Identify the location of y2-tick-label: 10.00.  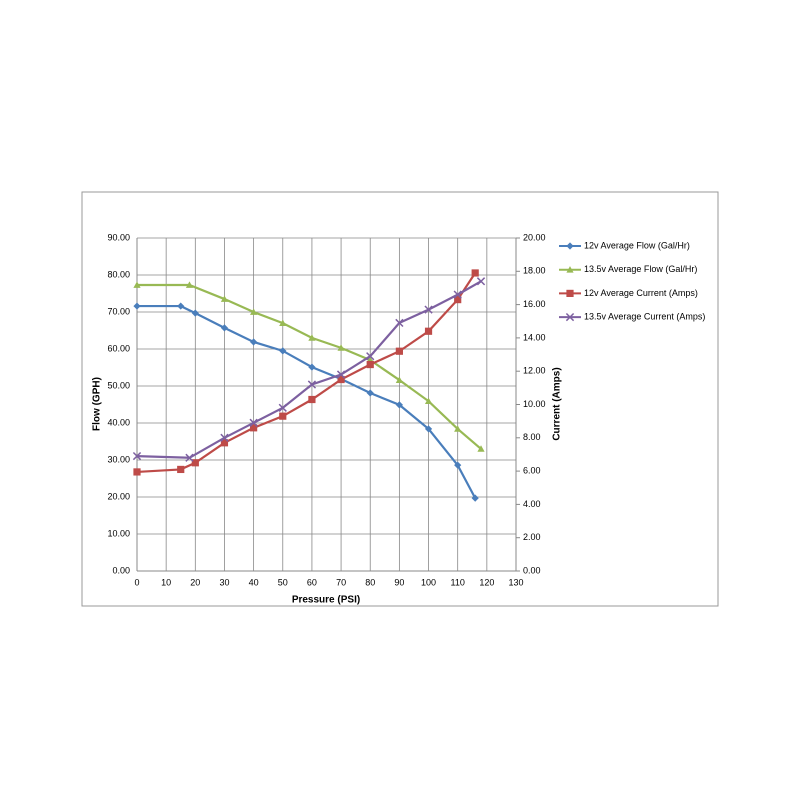
(534, 404).